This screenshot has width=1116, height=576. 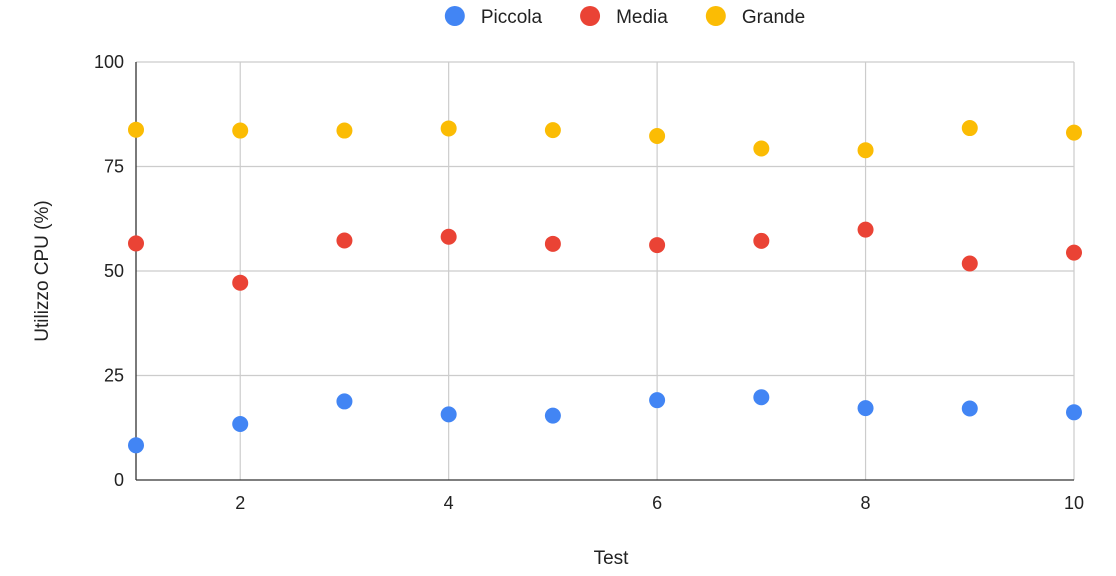 I want to click on y-tick-label: 75, so click(x=114, y=167).